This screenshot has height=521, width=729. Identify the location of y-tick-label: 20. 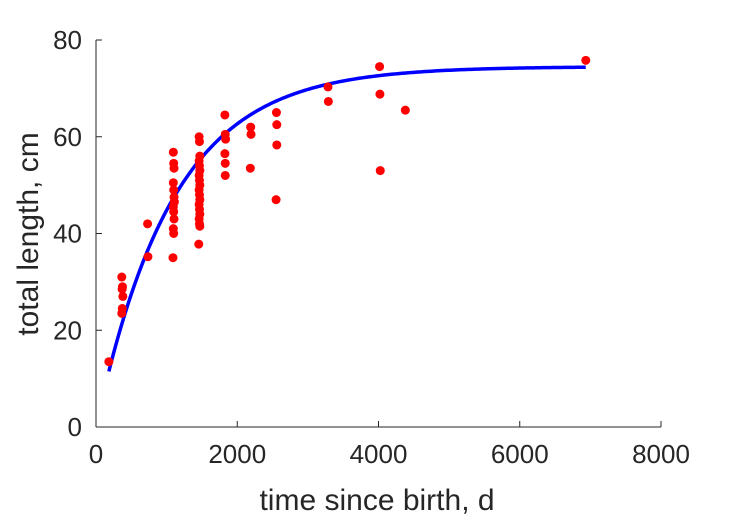
(67, 330).